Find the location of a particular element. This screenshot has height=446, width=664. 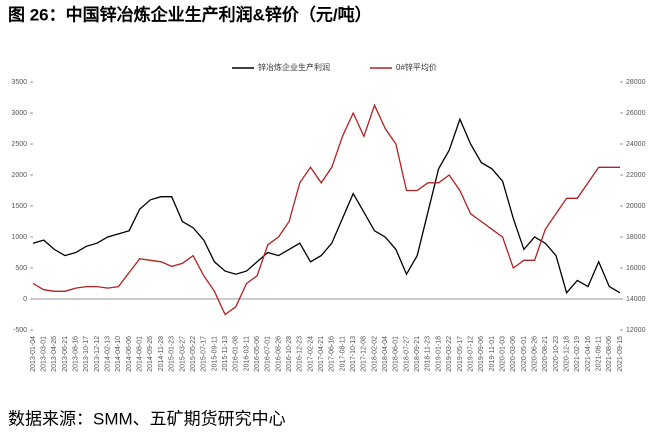

x-tick-label: 2013-03-01 is located at coordinates (44, 354).